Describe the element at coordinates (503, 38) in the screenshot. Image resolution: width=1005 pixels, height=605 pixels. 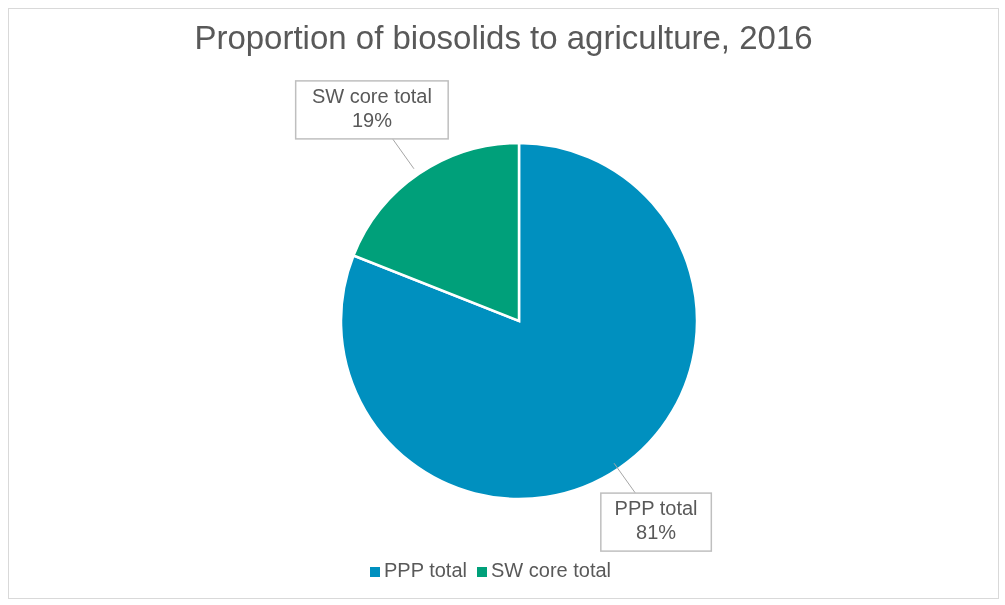
I see `chart-title: Proportion of biosolids to agriculture, 2016` at that location.